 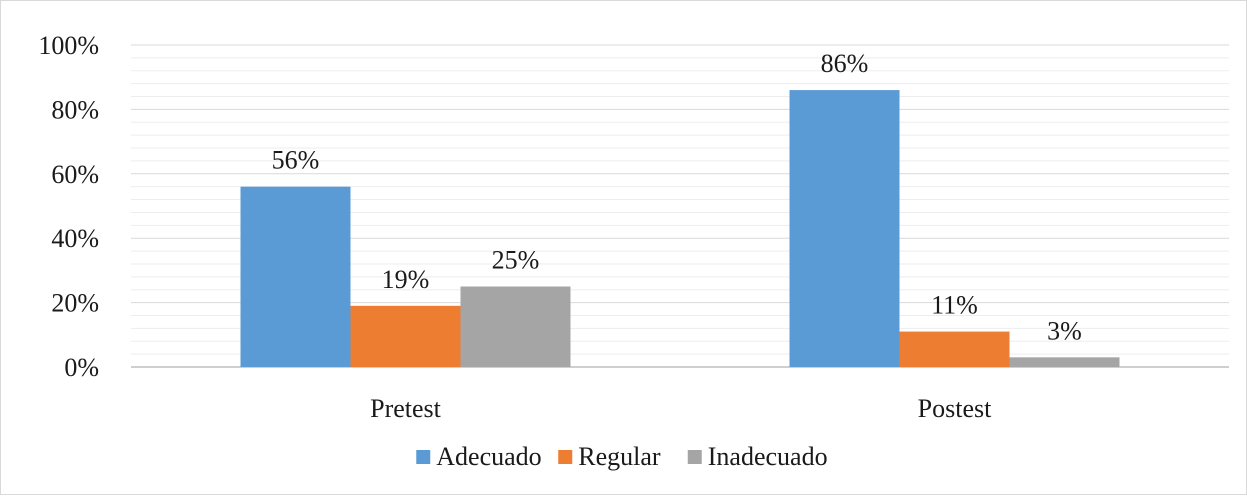 I want to click on bar-adecuado-postest, so click(x=844, y=228).